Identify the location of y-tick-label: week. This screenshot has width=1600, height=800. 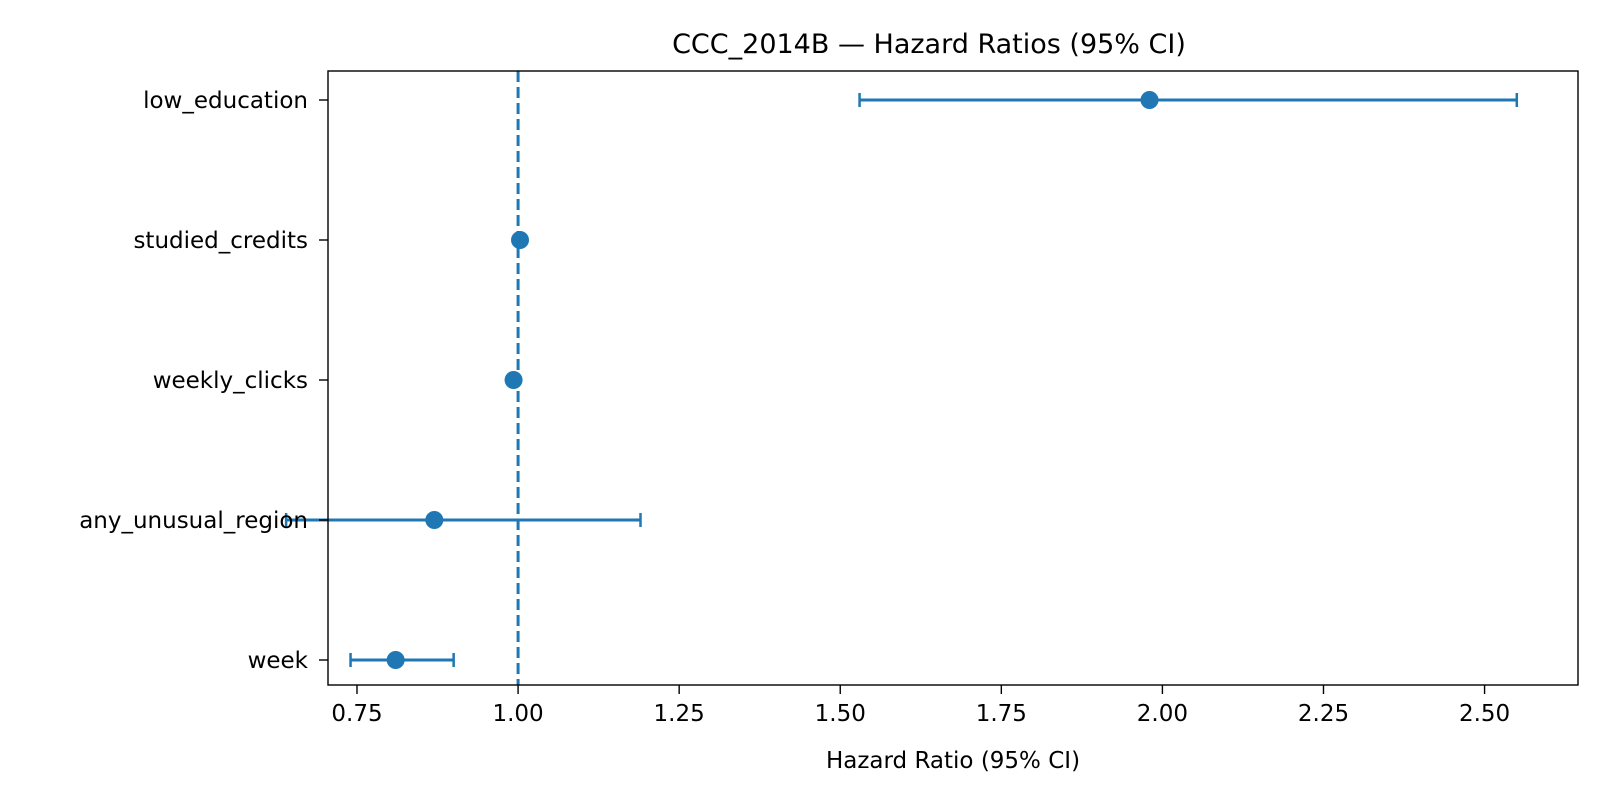
(278, 661).